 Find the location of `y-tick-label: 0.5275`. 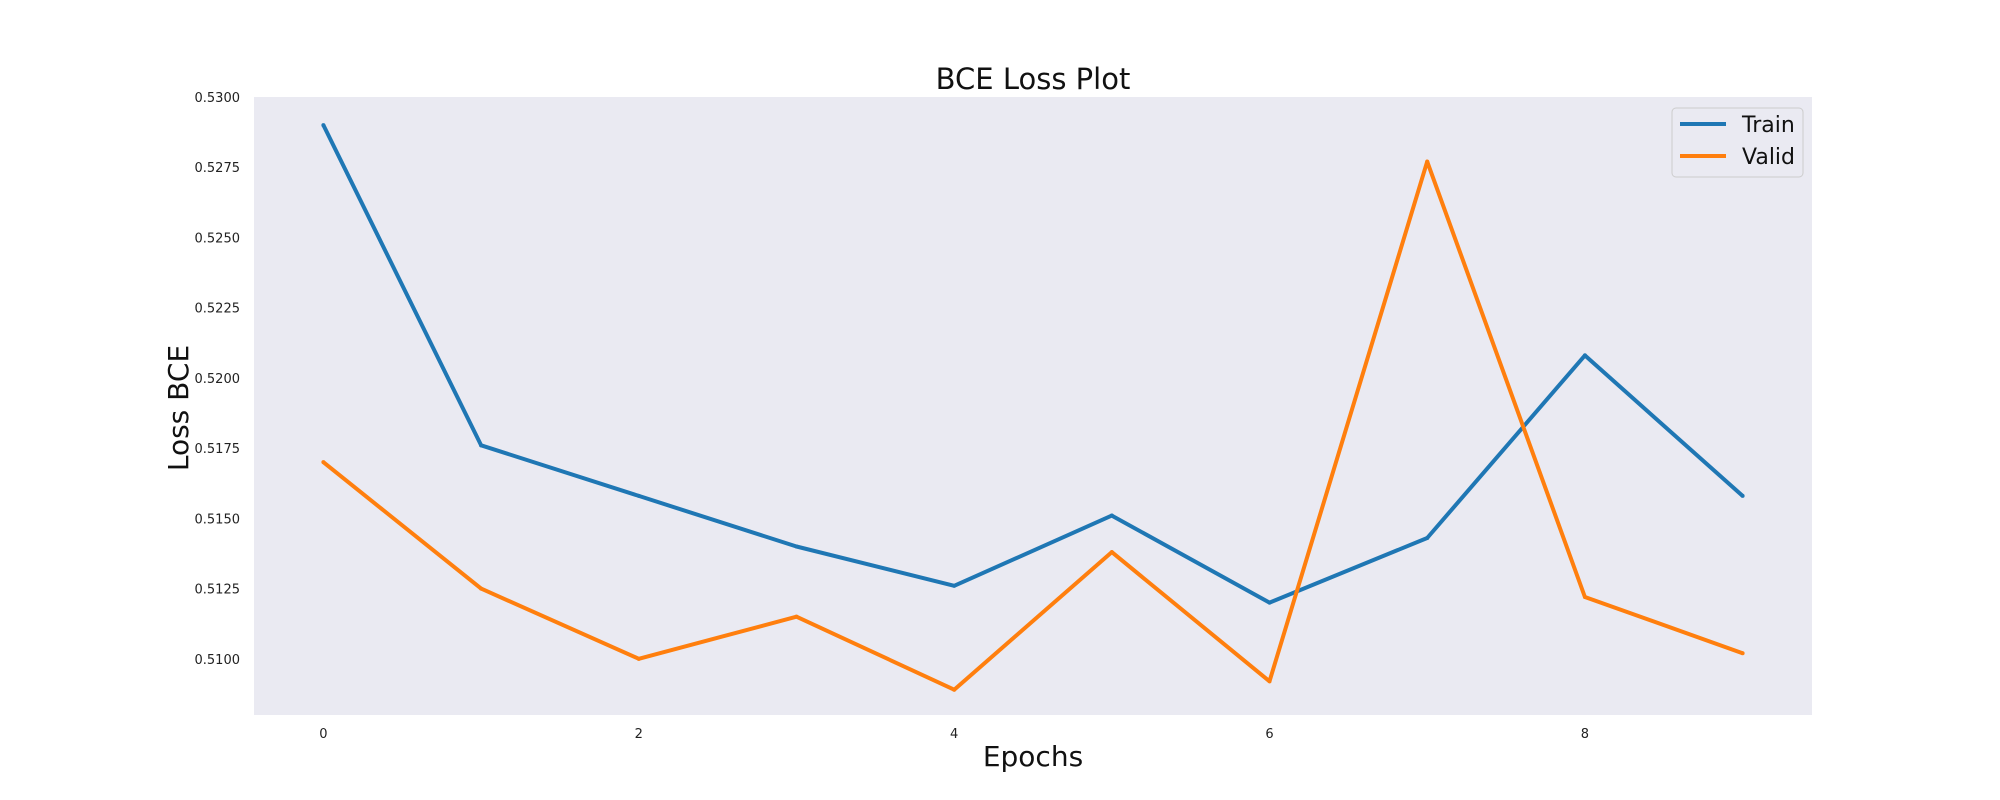

y-tick-label: 0.5275 is located at coordinates (218, 168).